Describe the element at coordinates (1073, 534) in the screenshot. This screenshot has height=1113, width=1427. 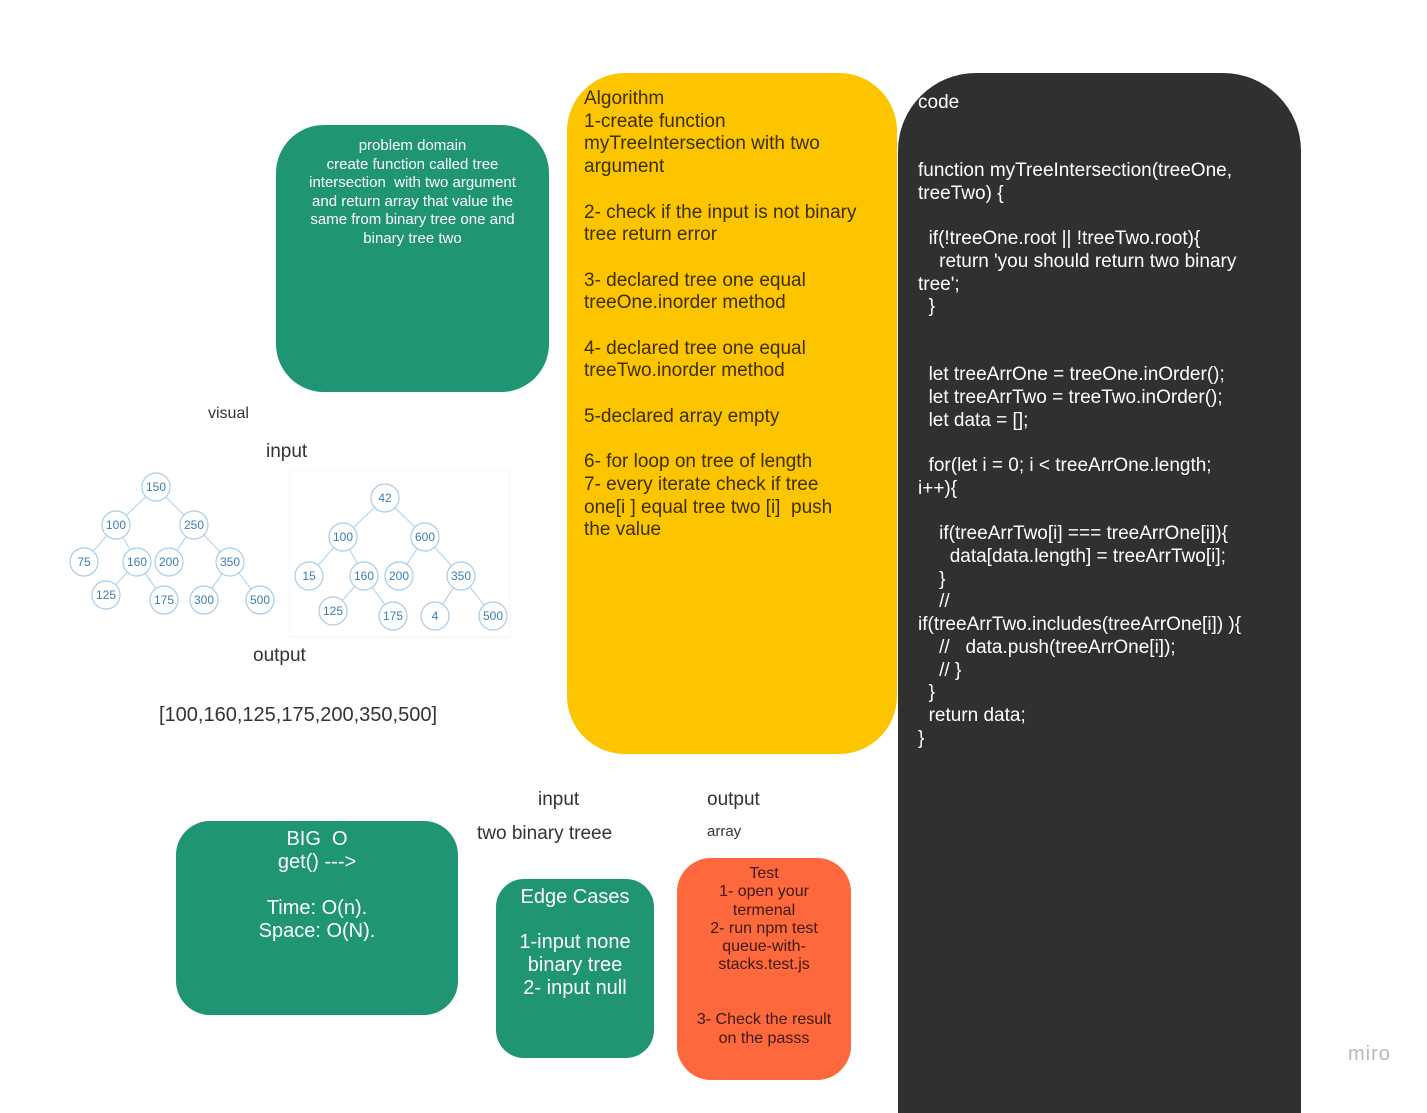
I see `text-line: if(treeArrTwo[i] === treeArrOne[i]){` at that location.